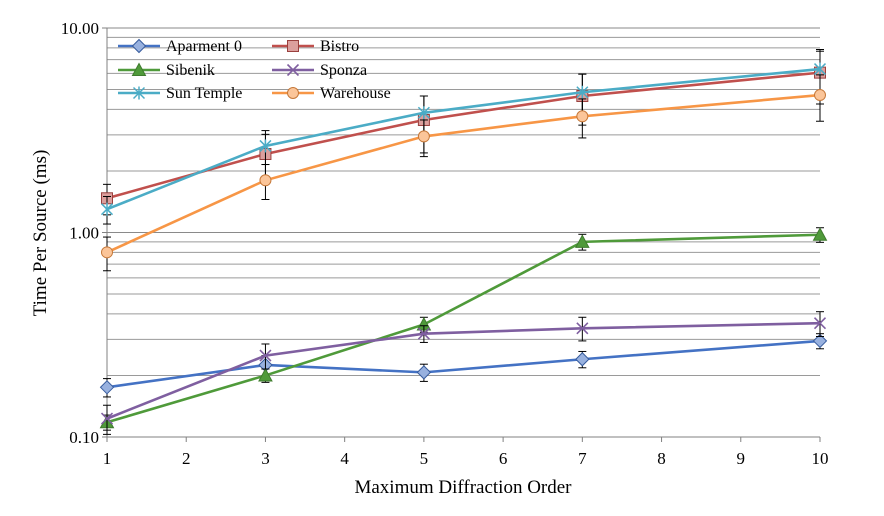 This screenshot has width=884, height=516. What do you see at coordinates (820, 458) in the screenshot?
I see `x-tick-label: 10` at bounding box center [820, 458].